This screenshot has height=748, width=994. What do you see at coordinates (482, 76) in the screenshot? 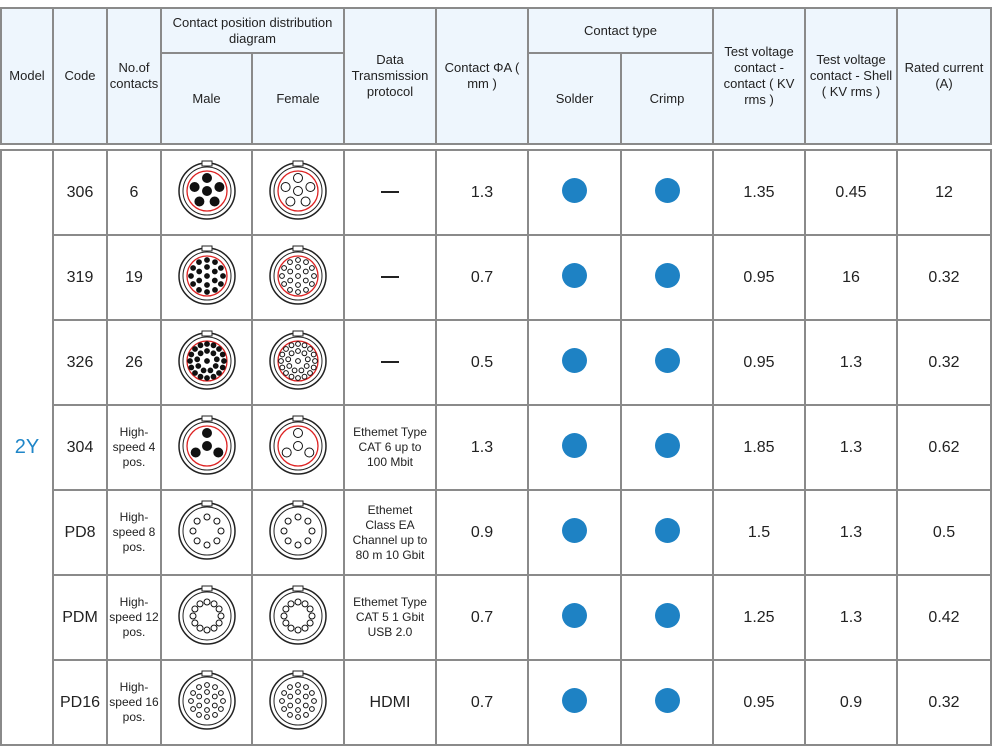
I see `header-contact-diameter: Contact ΦA ( mm )` at bounding box center [482, 76].